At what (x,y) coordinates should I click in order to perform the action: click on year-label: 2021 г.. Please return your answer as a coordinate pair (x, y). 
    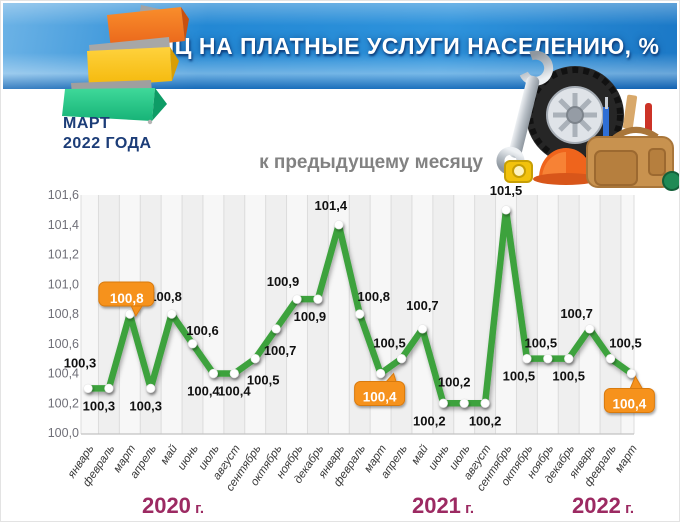
    Looking at the image, I should click on (443, 505).